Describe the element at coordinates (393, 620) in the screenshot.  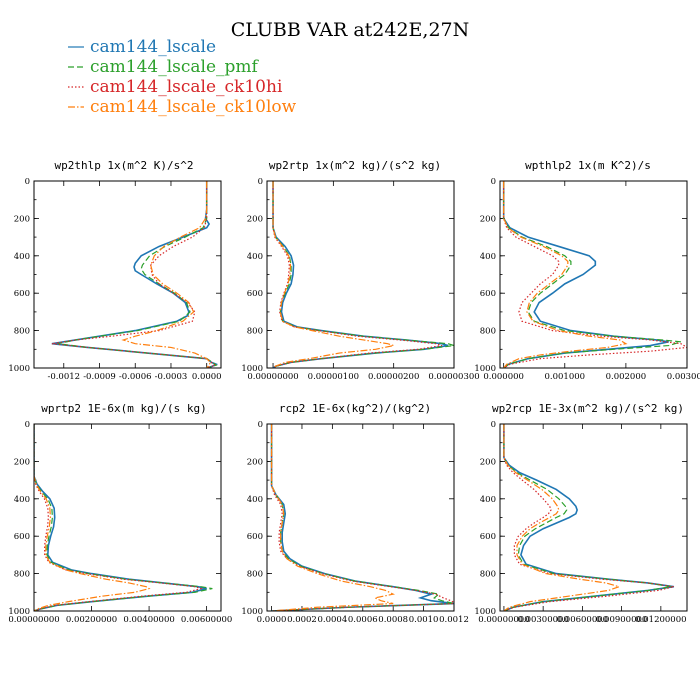
I see `x-tick-label: 0.0008` at that location.